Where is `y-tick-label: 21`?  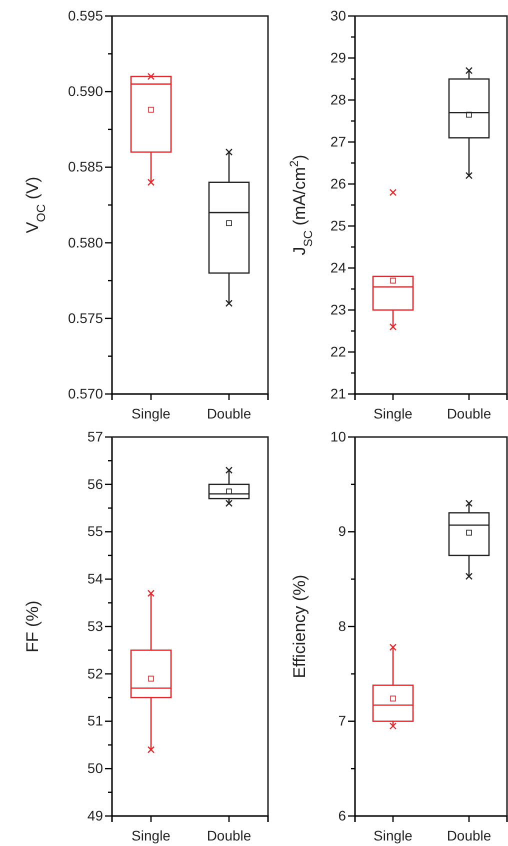 y-tick-label: 21 is located at coordinates (338, 393).